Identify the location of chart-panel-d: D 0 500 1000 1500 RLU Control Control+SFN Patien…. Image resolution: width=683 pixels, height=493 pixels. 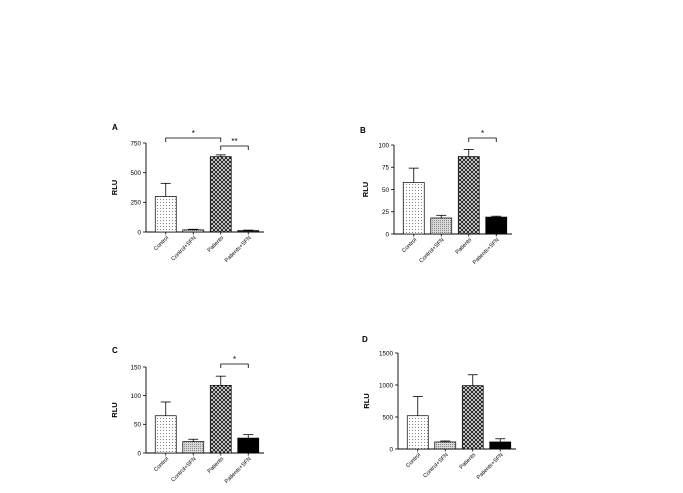
(439, 408).